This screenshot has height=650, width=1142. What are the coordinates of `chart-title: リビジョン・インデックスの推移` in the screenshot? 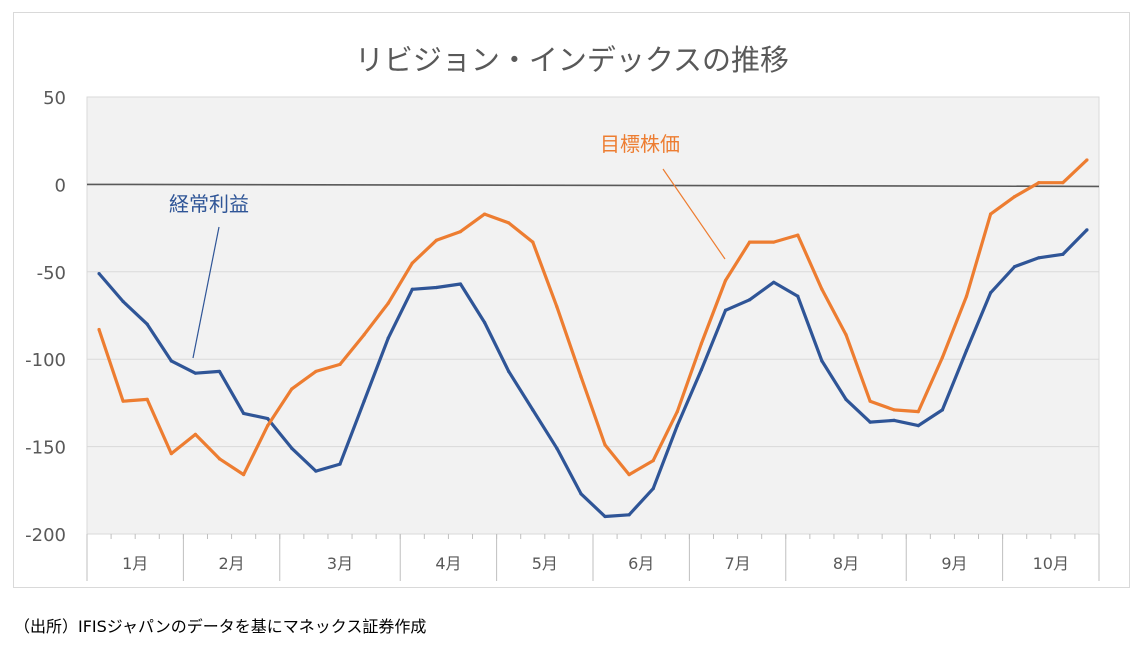 It's located at (572, 60).